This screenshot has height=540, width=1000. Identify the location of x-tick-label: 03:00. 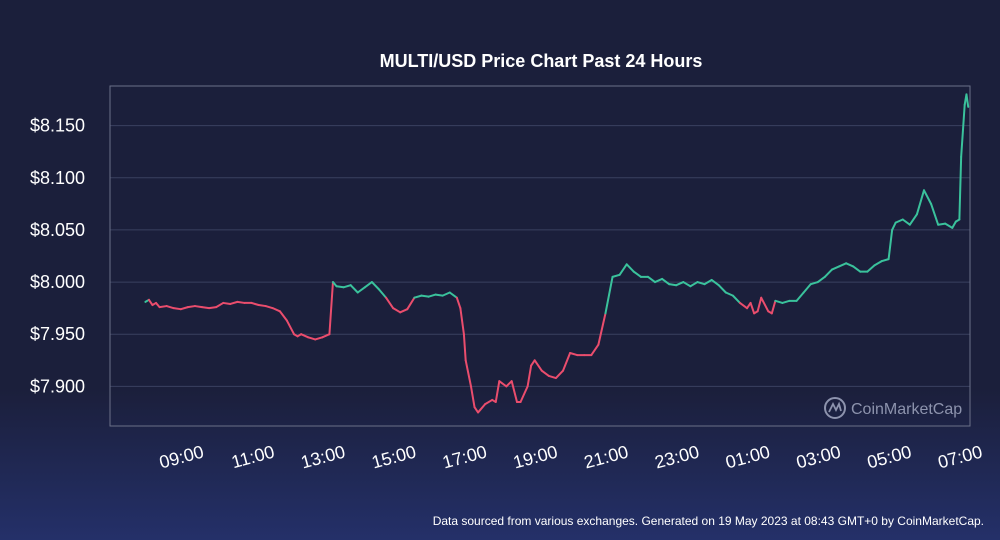
(818, 457).